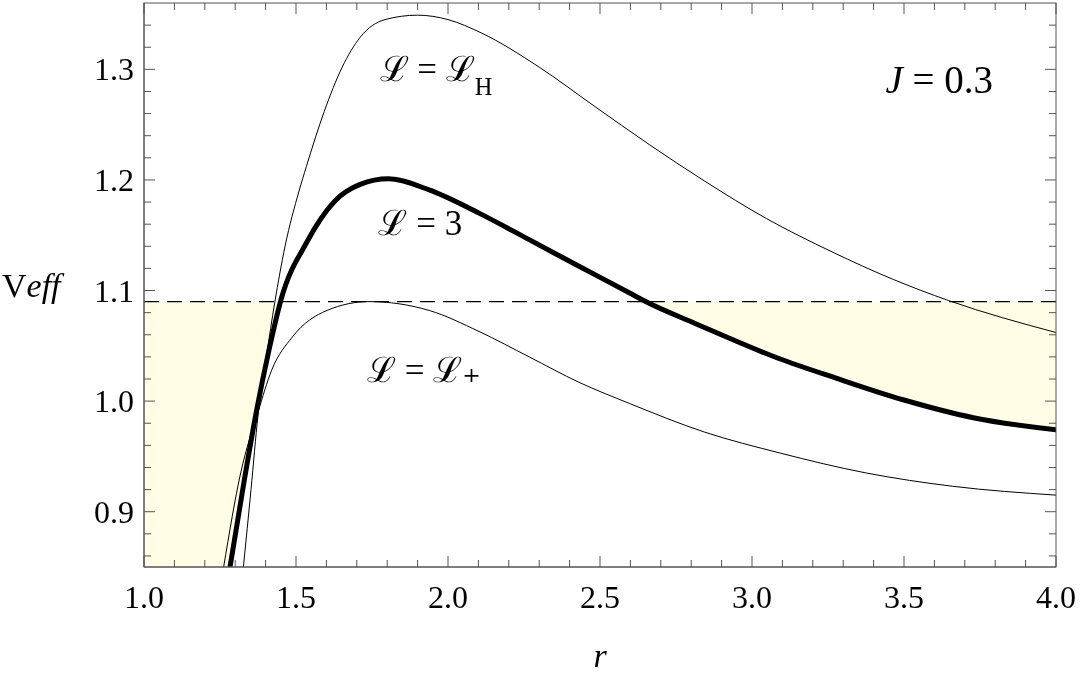 The height and width of the screenshot is (679, 1083). What do you see at coordinates (752, 597) in the screenshot?
I see `x-tick-label: 3.0` at bounding box center [752, 597].